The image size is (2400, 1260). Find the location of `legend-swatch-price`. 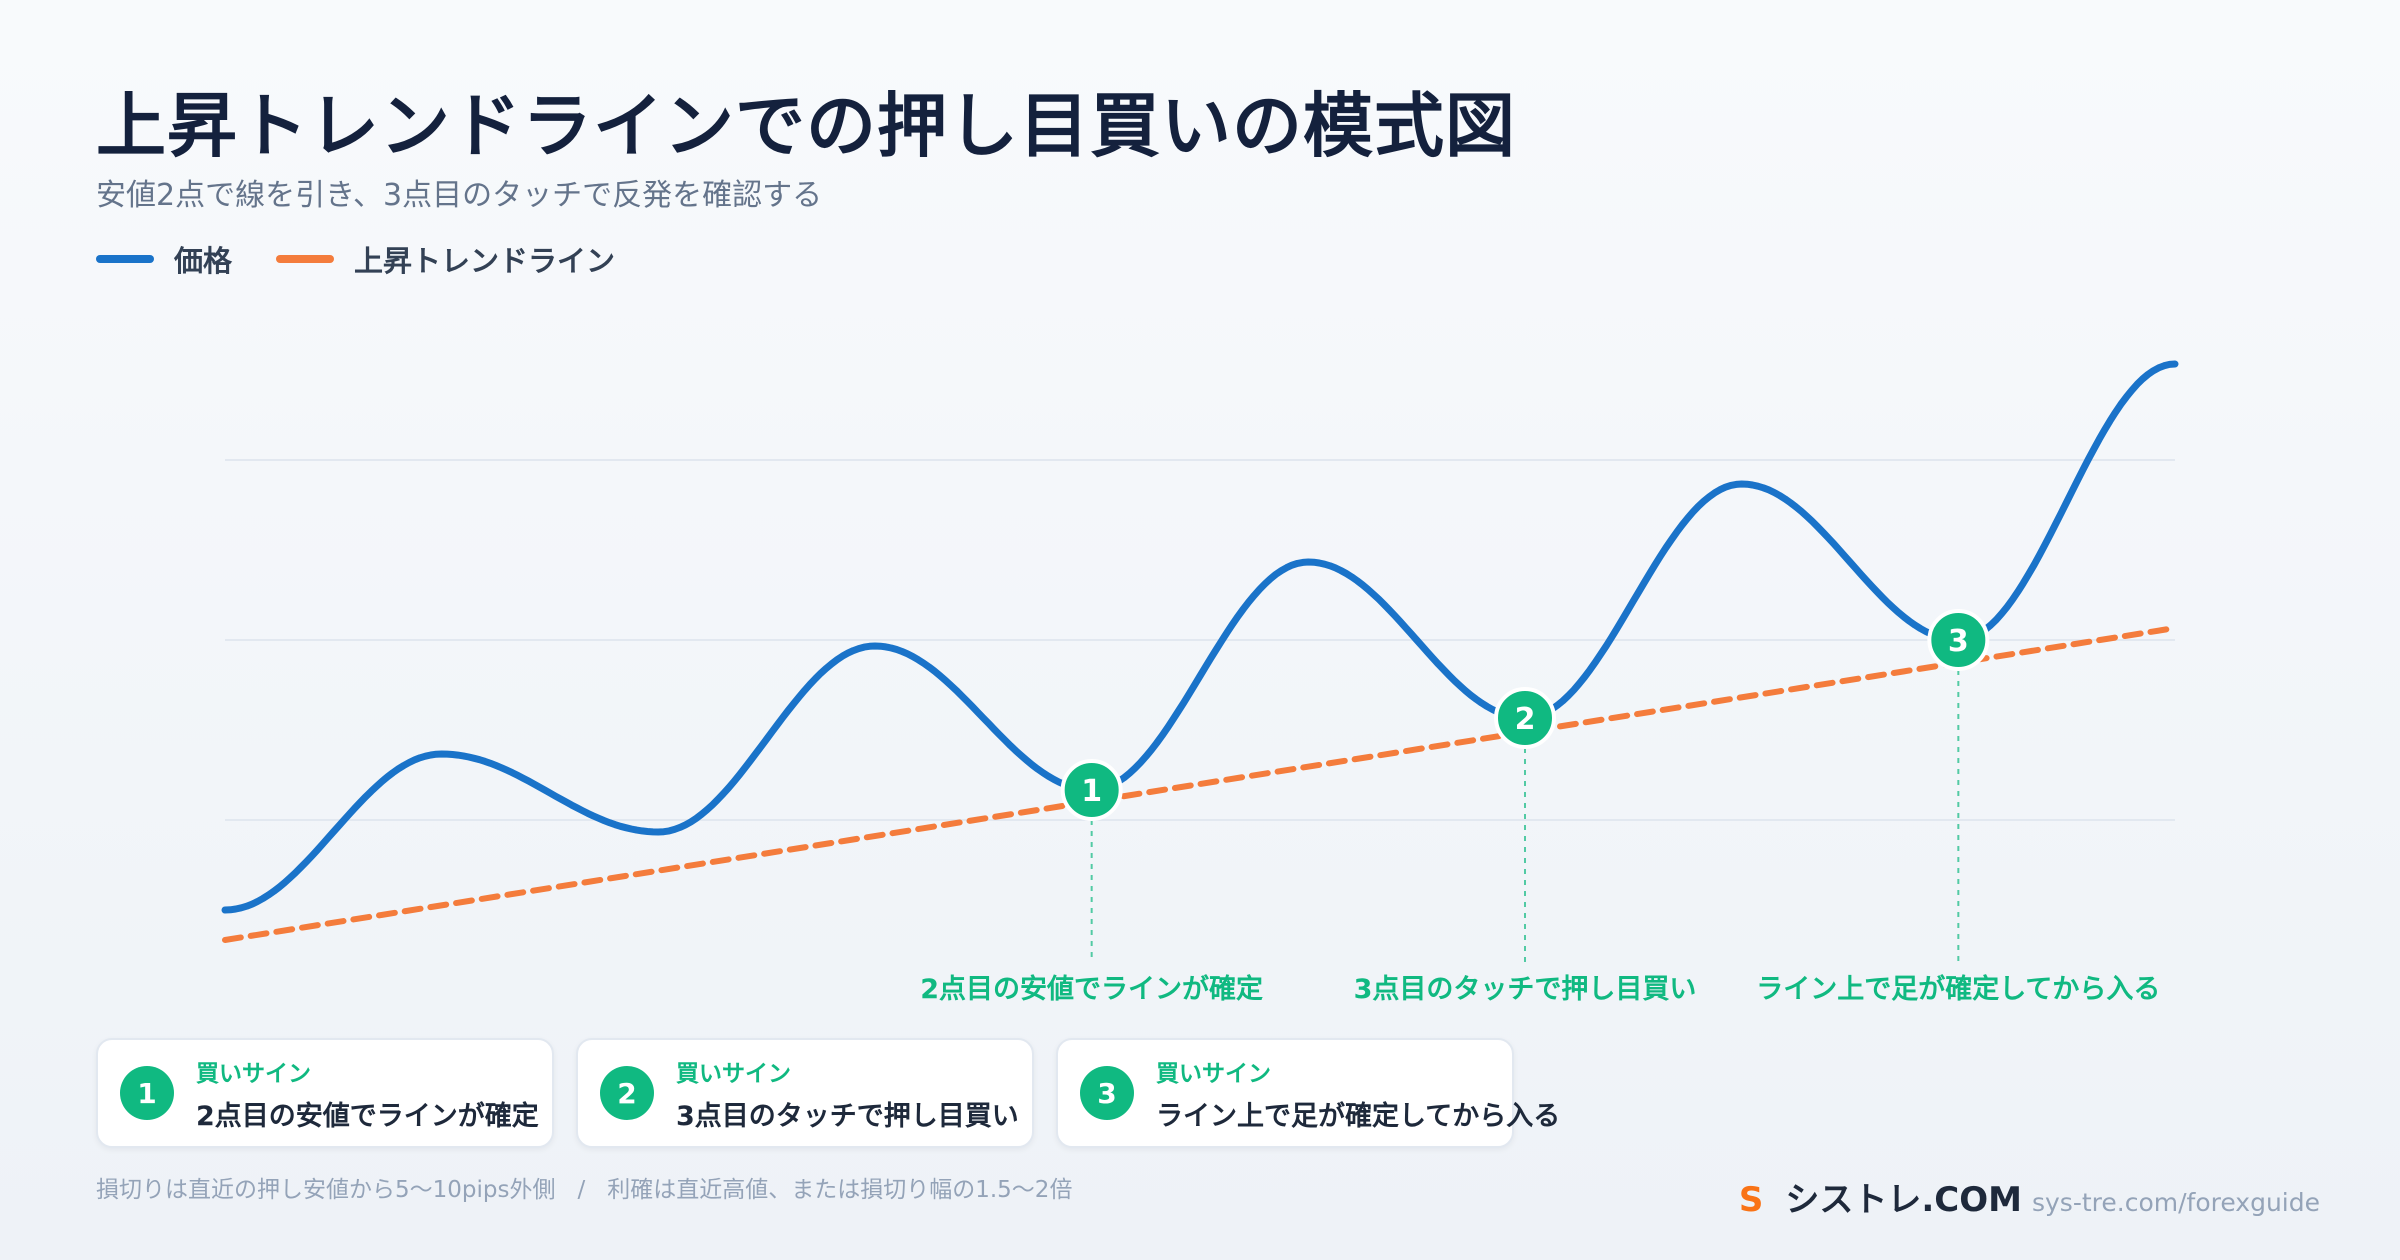

legend-swatch-price is located at coordinates (125, 259).